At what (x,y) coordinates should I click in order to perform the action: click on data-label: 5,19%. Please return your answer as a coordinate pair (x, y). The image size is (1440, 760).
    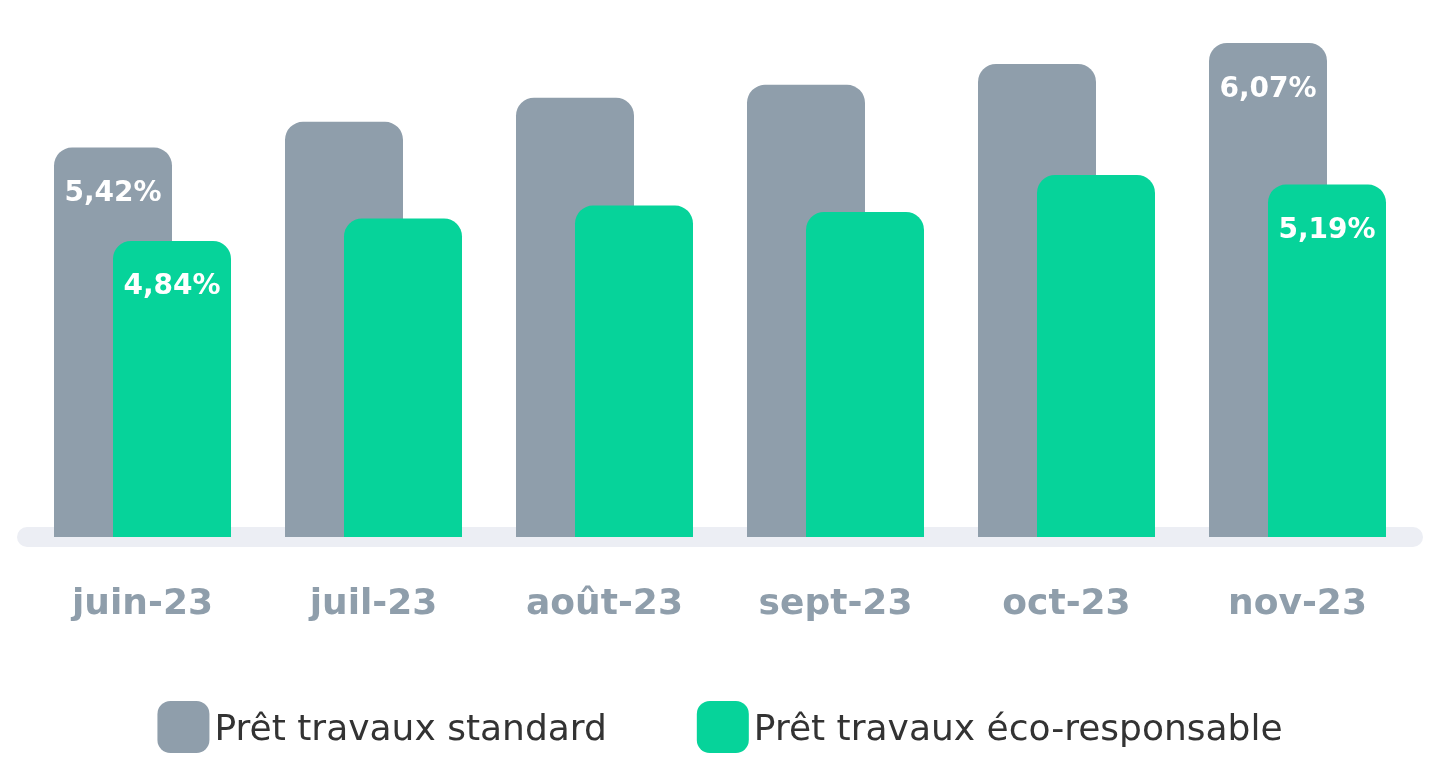
    Looking at the image, I should click on (1327, 229).